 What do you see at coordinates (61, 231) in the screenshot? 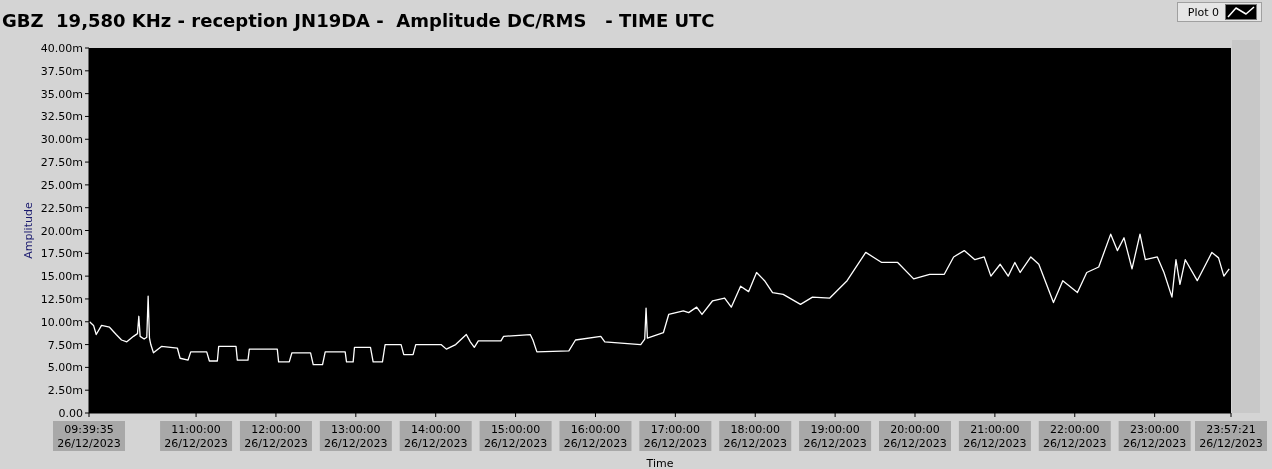
I see `y-tick-label: 20.00m` at bounding box center [61, 231].